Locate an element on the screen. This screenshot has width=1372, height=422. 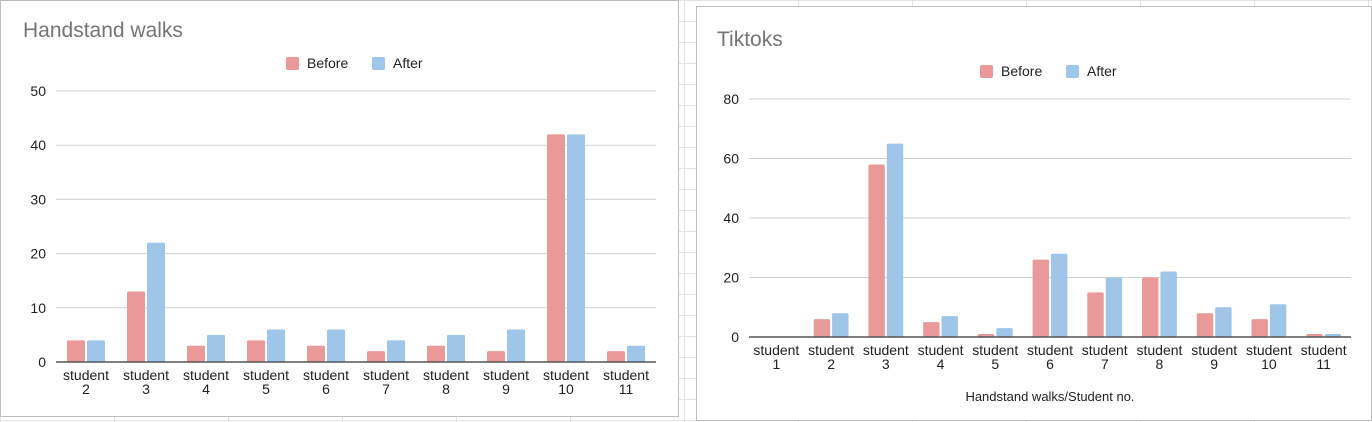
y-tick-label: 80 is located at coordinates (731, 99).